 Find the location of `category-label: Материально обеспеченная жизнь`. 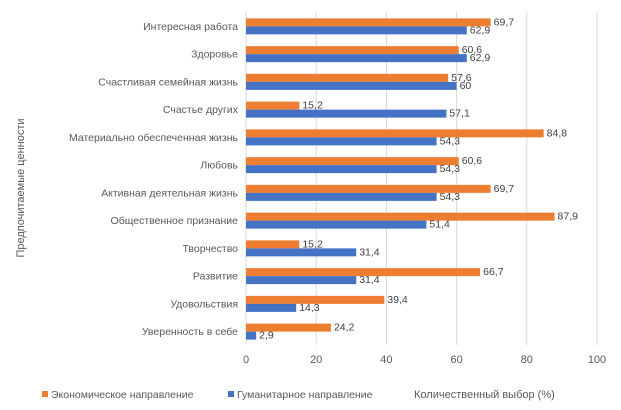

category-label: Материально обеспеченная жизнь is located at coordinates (154, 138).